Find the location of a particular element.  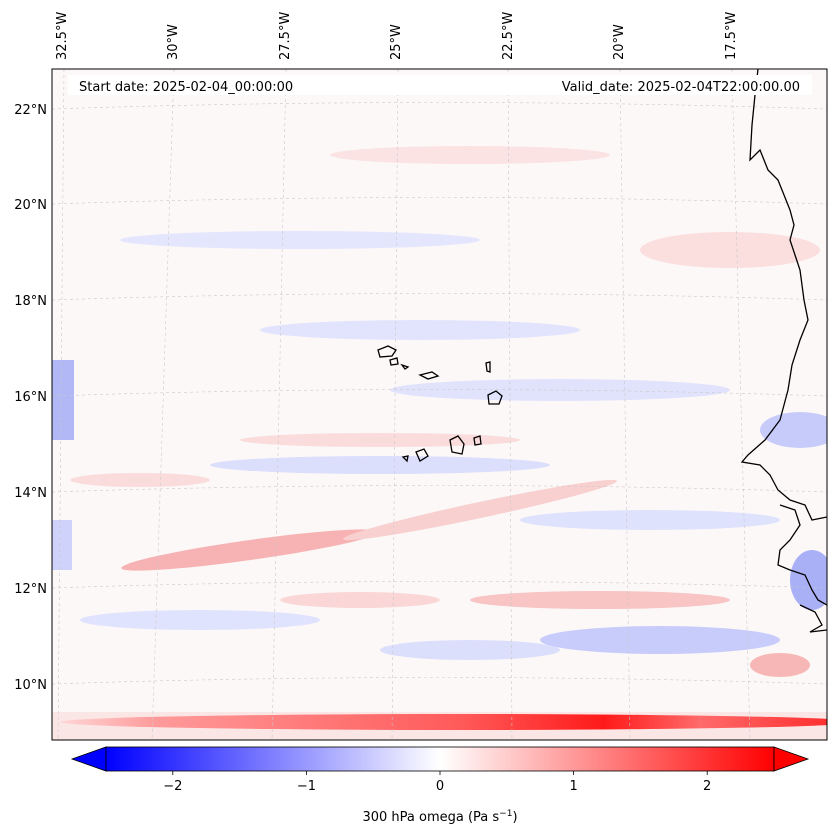

lat-label: 22°N is located at coordinates (30, 110).